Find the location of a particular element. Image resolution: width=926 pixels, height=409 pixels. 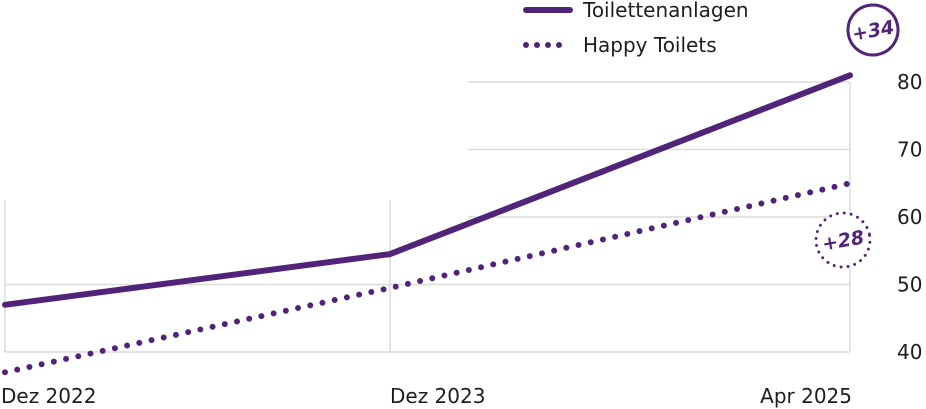

badge-dotted-circle is located at coordinates (843, 240).